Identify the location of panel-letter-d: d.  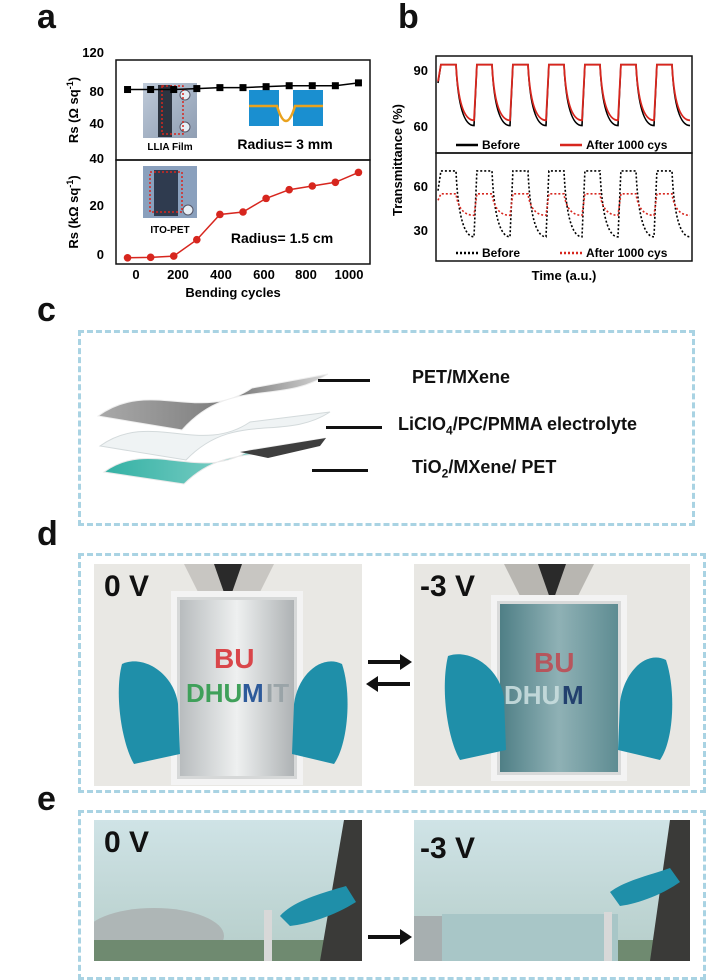
(47, 534).